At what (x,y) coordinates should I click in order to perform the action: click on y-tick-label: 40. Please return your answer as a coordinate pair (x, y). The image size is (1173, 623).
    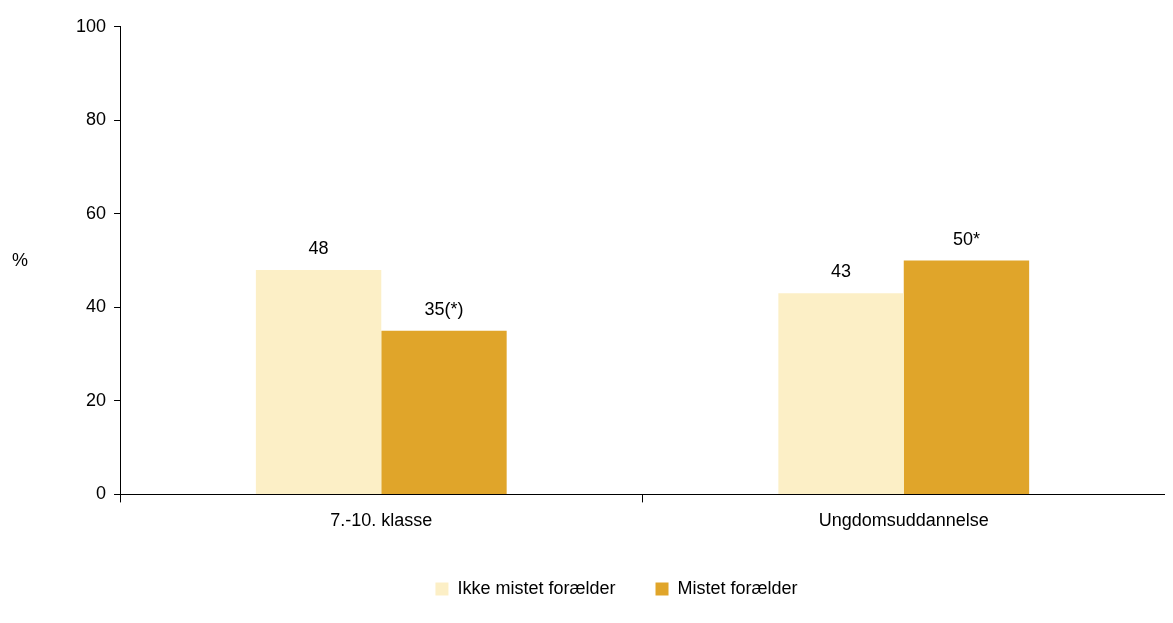
    Looking at the image, I should click on (96, 306).